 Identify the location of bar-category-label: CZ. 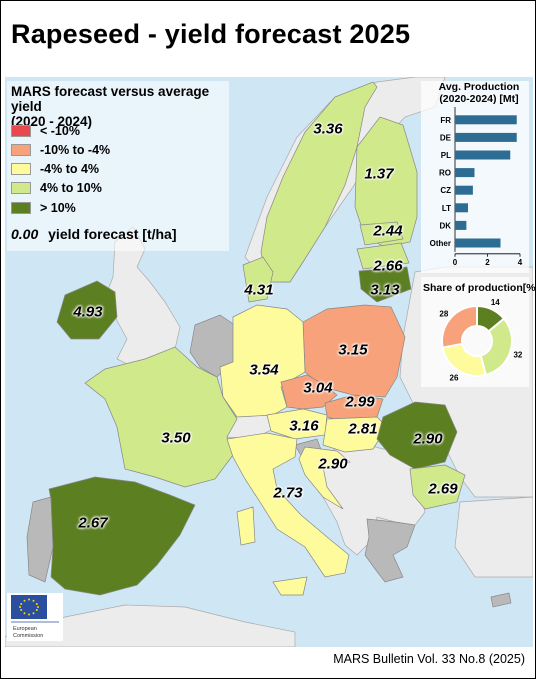
(445, 190).